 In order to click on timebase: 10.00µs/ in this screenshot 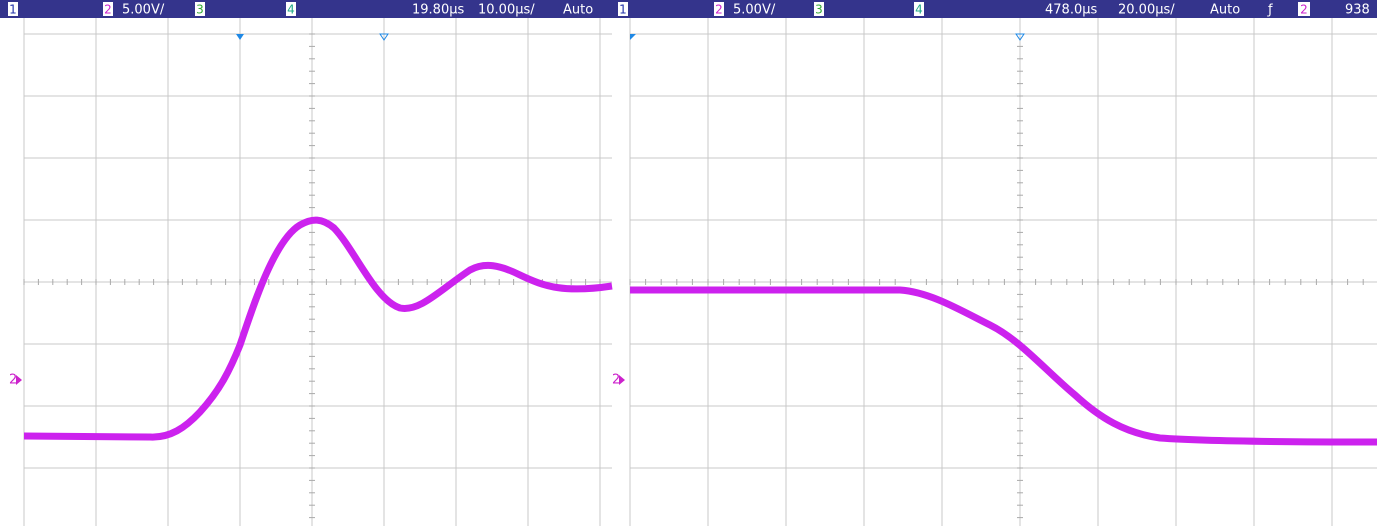, I will do `click(506, 10)`.